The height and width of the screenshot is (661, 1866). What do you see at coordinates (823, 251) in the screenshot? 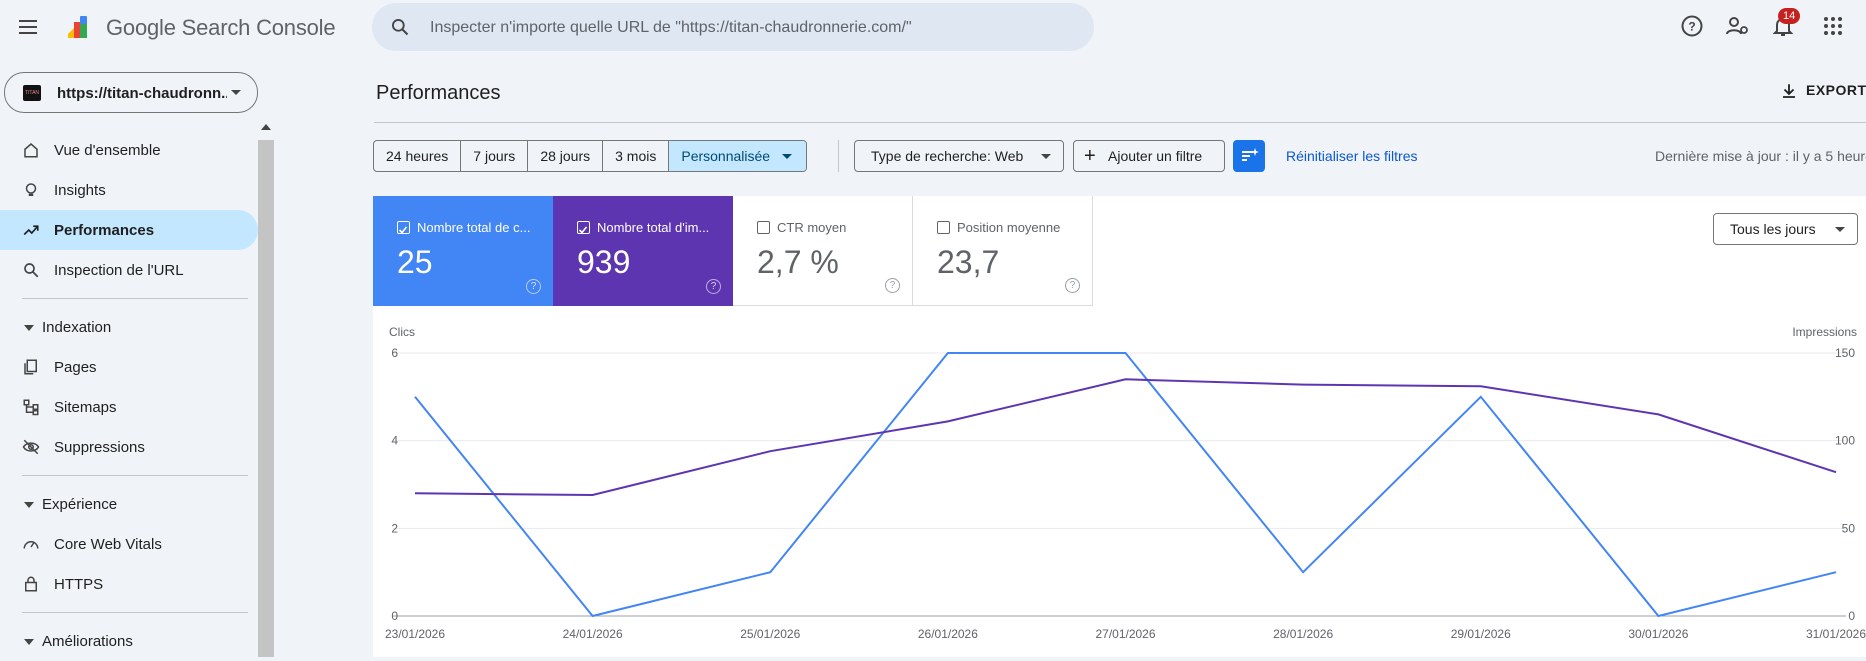
I see `metric-average-ctr: CTR moyen 2,7 % ?` at bounding box center [823, 251].